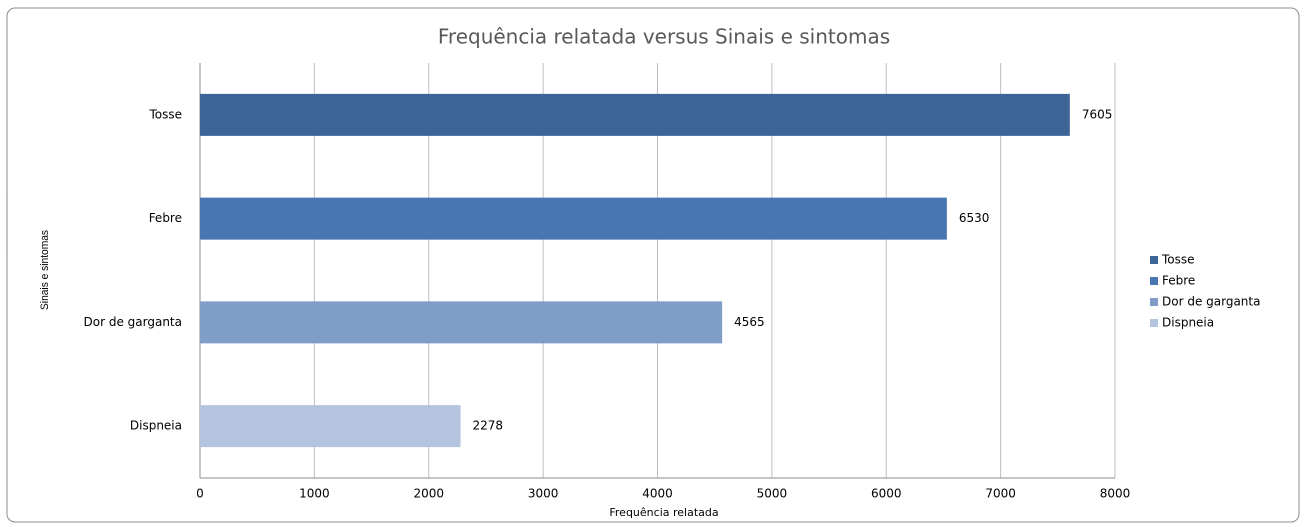 The width and height of the screenshot is (1306, 527). What do you see at coordinates (1097, 114) in the screenshot?
I see `data-label: 7605` at bounding box center [1097, 114].